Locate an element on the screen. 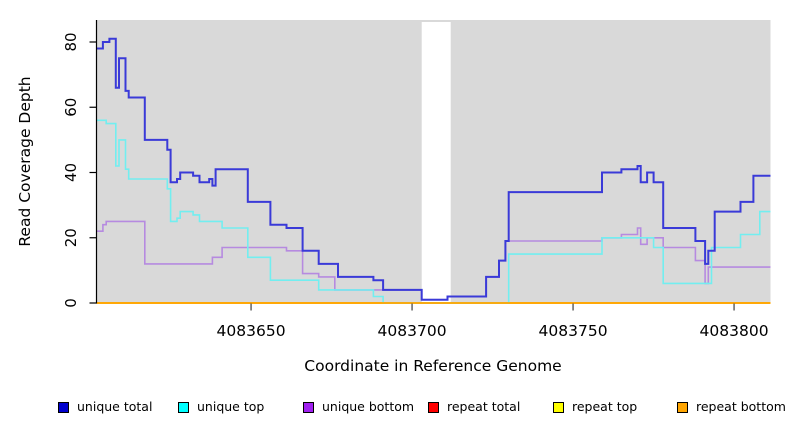  legend-label: unique bottom is located at coordinates (368, 406).